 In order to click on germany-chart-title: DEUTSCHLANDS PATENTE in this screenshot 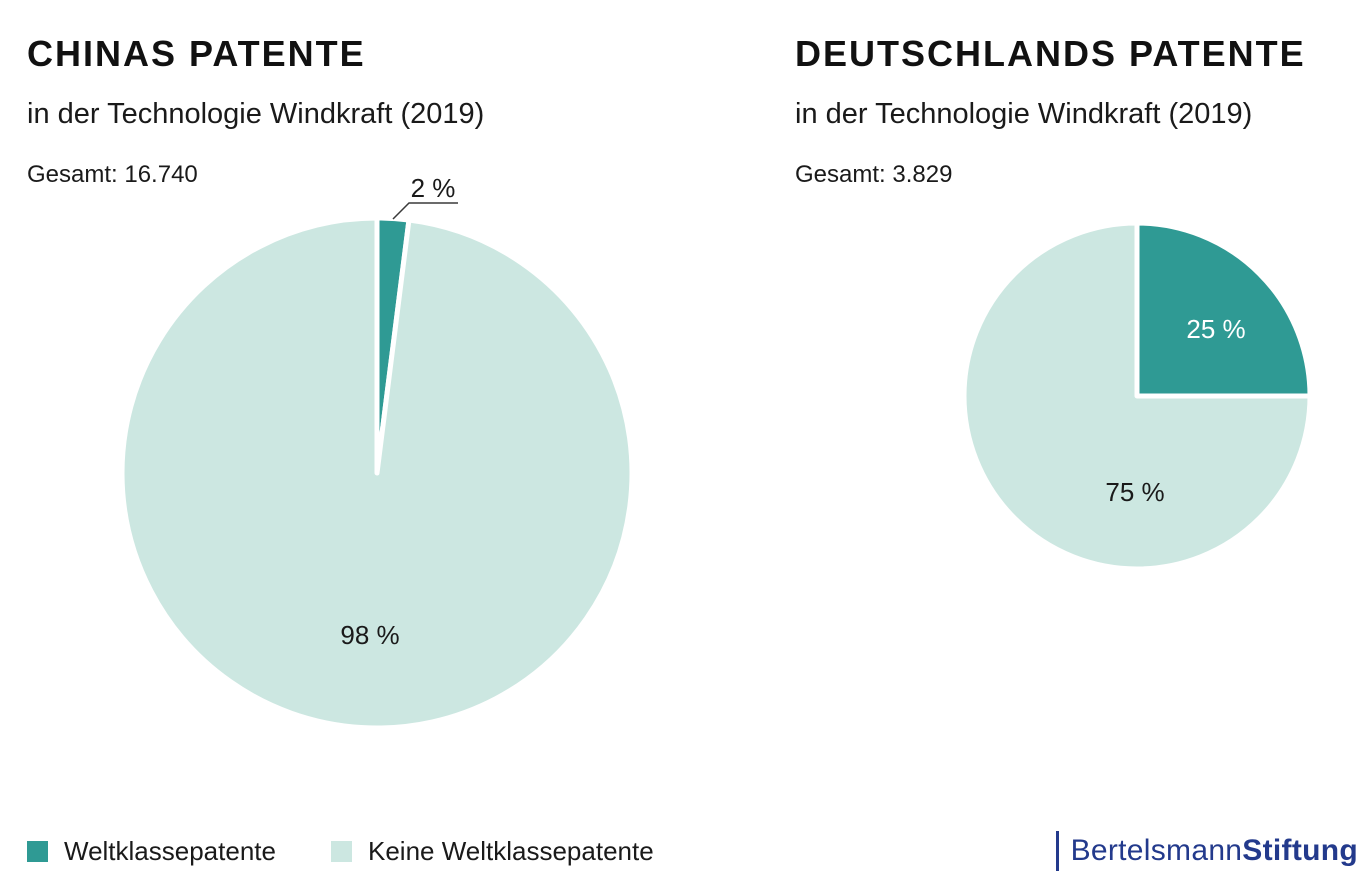, I will do `click(1050, 53)`.